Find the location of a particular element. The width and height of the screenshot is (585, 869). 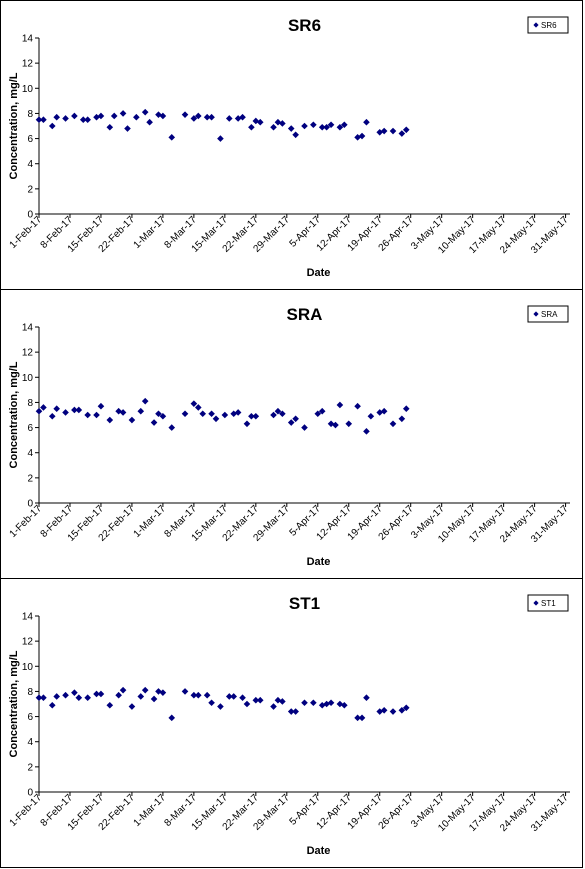

legend-label: ST1 is located at coordinates (548, 603).